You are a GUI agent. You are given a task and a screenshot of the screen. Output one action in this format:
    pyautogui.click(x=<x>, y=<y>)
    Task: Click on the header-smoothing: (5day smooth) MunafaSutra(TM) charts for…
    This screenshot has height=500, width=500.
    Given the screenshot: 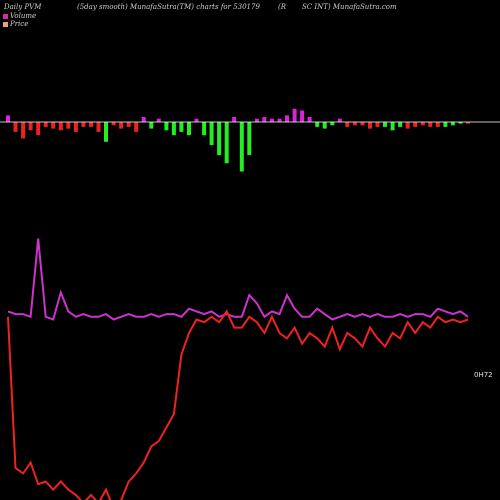 What is the action you would take?
    pyautogui.click(x=168, y=7)
    